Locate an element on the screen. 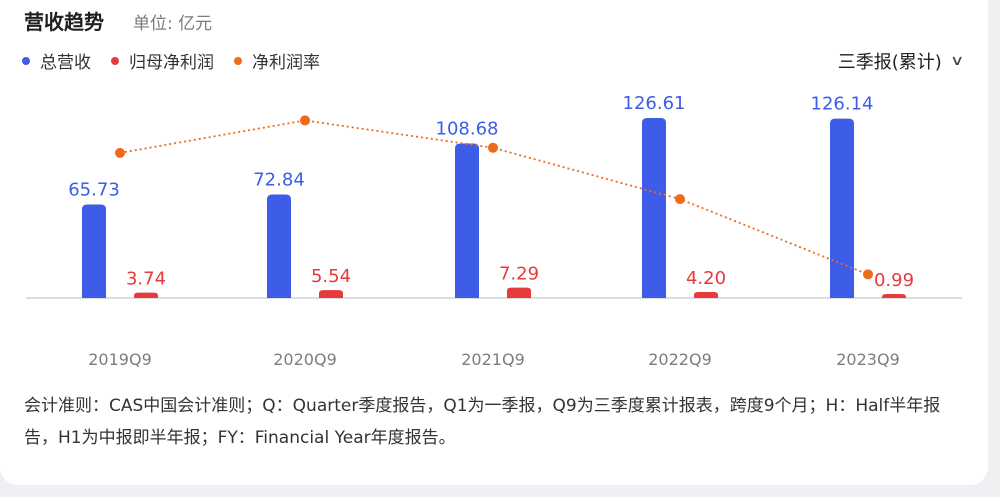 The height and width of the screenshot is (497, 1000). period-selector: 三季报(累计) ∨ is located at coordinates (901, 61).